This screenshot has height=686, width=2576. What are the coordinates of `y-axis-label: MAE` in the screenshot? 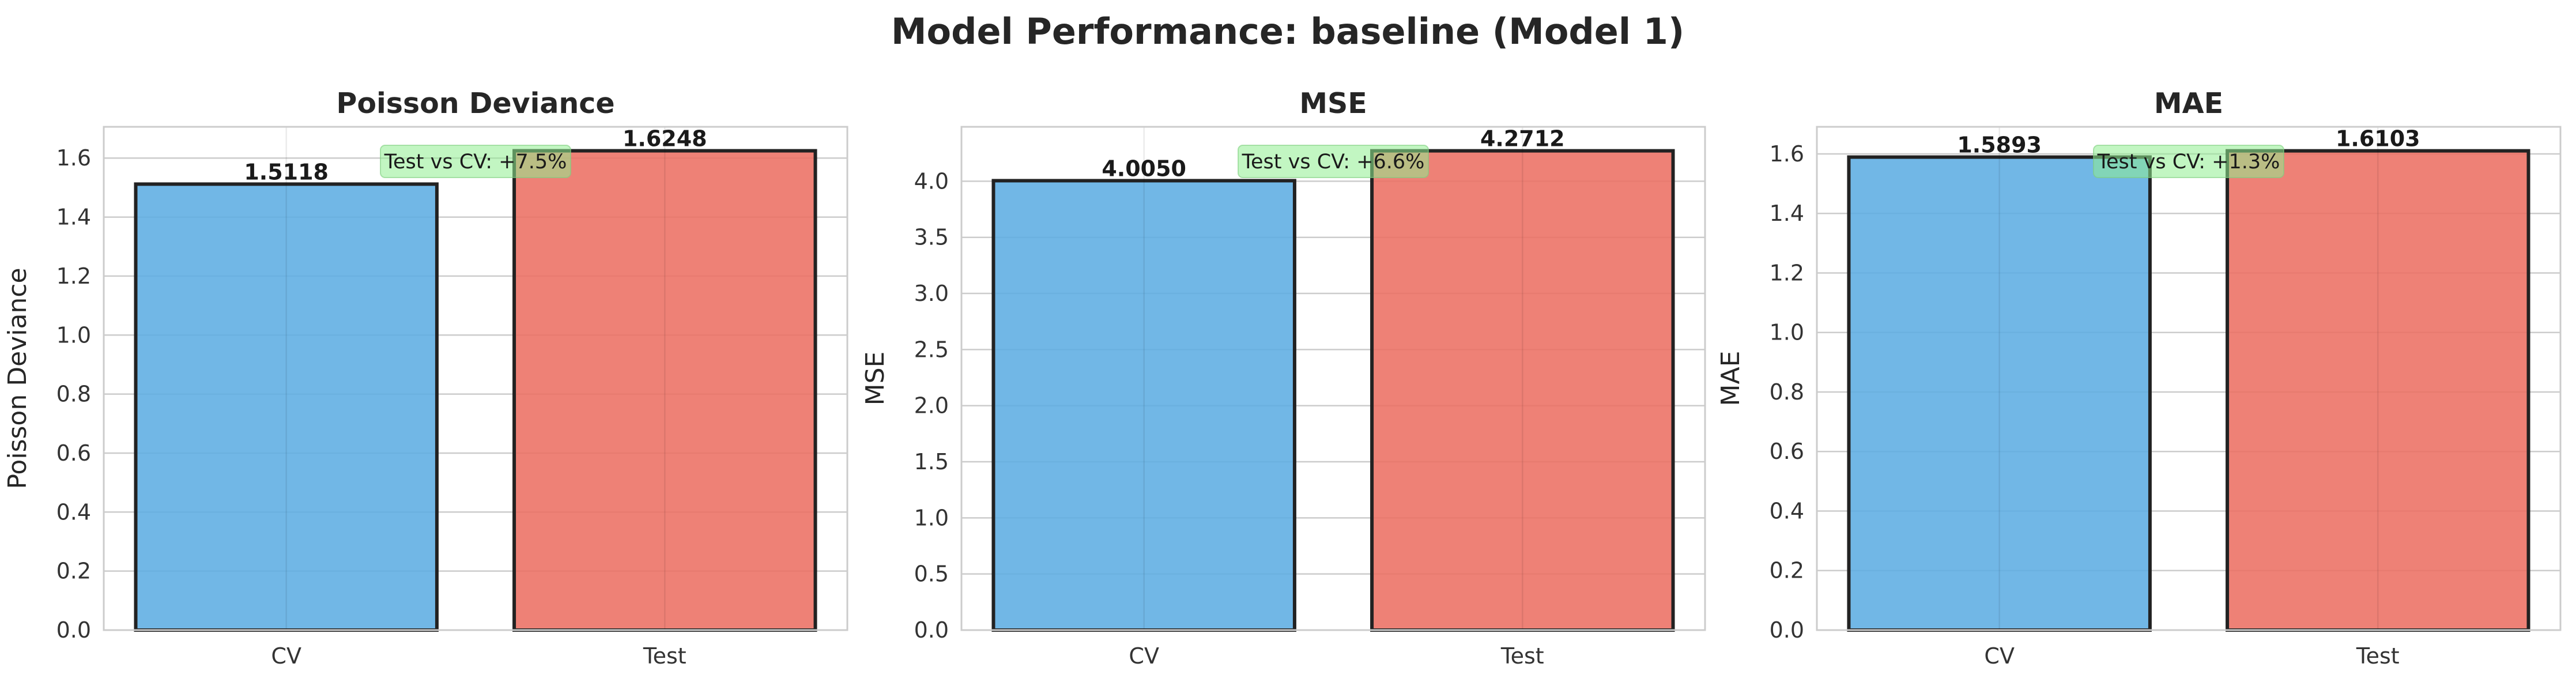 It's located at (1730, 378).